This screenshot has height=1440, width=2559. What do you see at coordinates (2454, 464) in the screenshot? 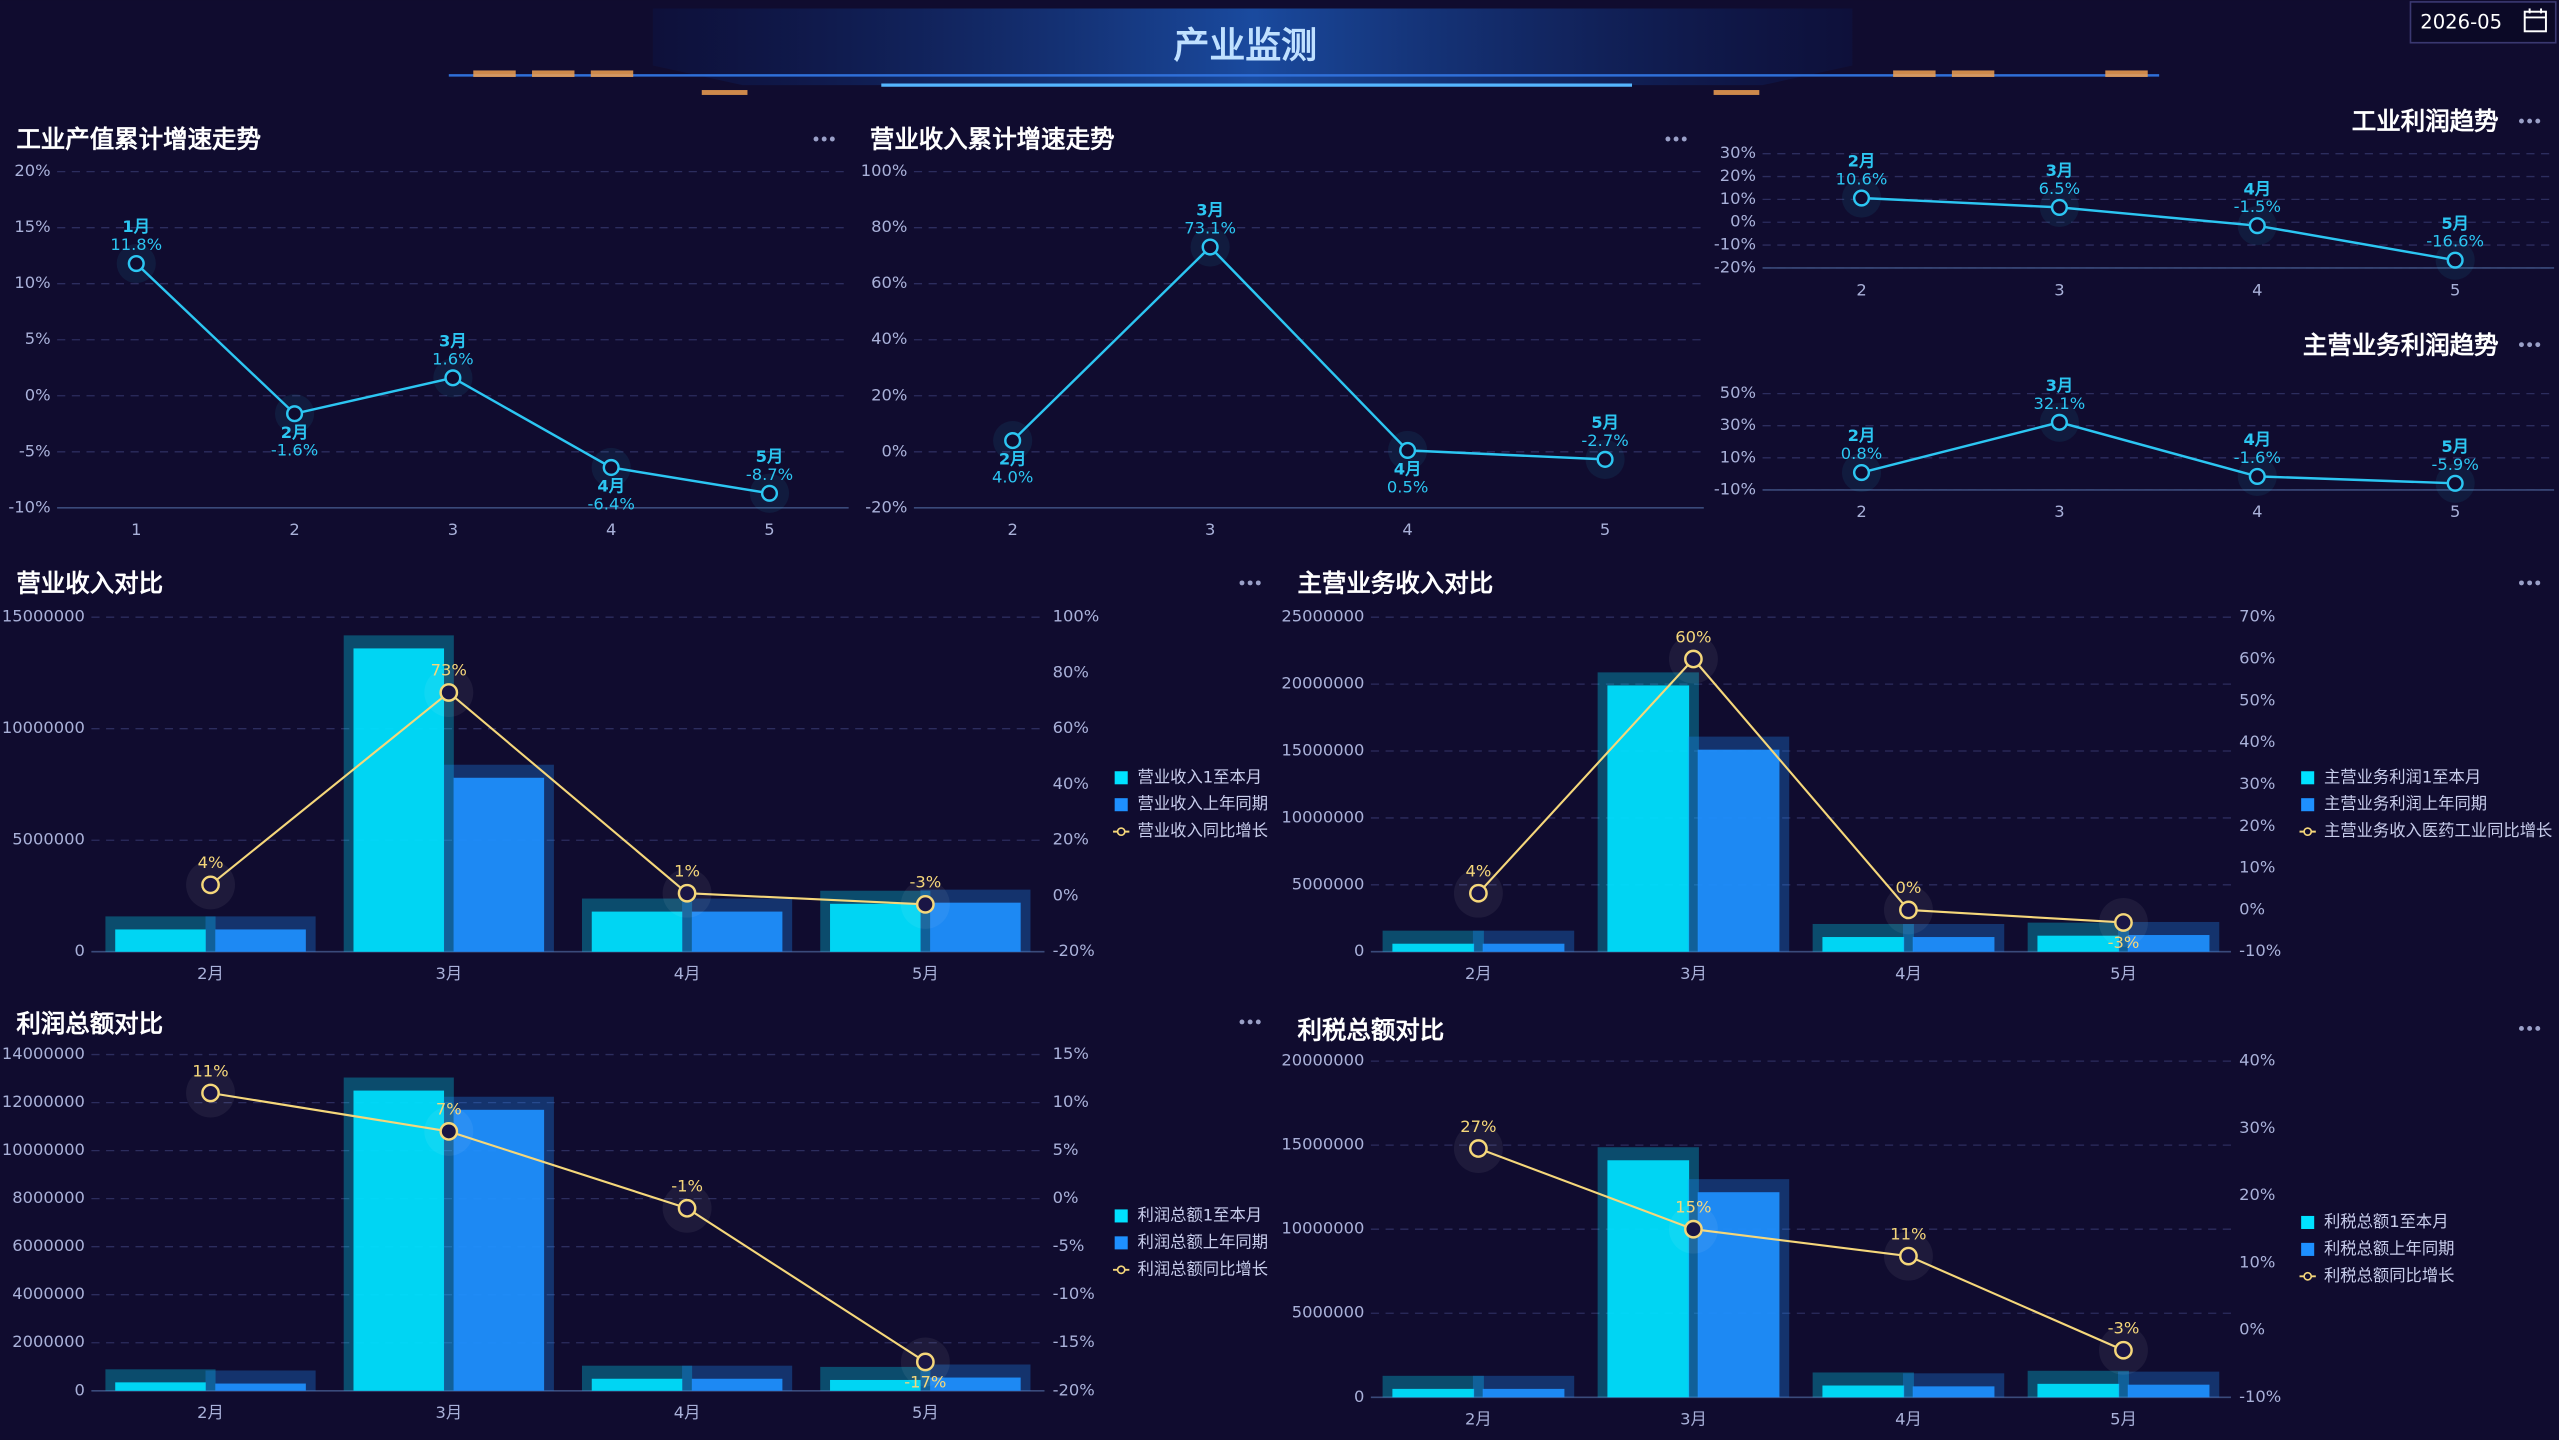
I see `data-label: -5.9%` at bounding box center [2454, 464].